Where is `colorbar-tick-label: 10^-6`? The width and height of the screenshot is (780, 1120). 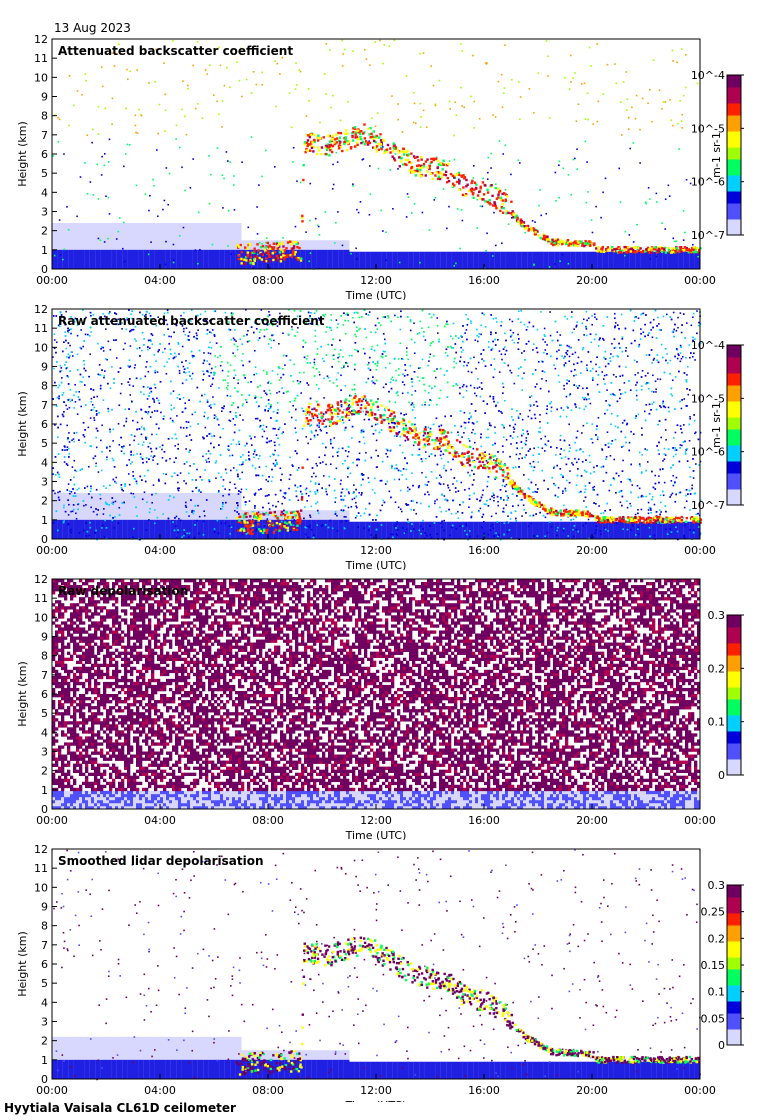 colorbar-tick-label: 10^-6 is located at coordinates (708, 182).